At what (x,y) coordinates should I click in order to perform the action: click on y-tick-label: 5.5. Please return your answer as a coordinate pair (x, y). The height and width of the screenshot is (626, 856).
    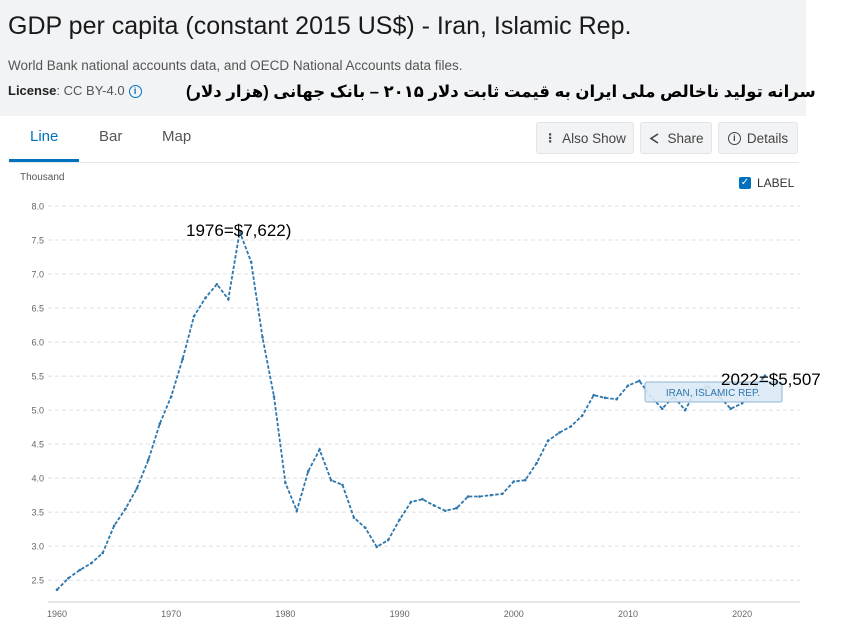
    Looking at the image, I should click on (37, 377).